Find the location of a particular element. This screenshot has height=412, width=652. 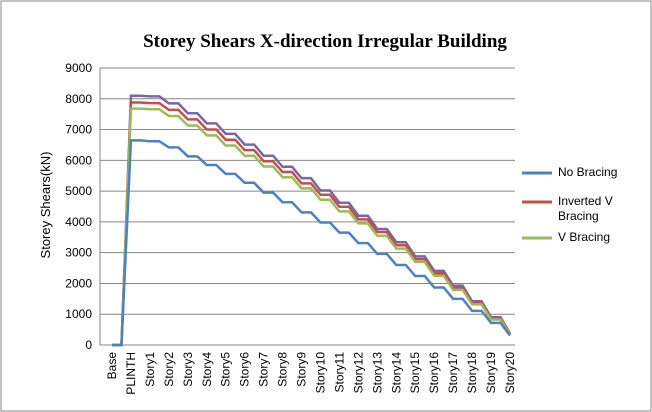

x-tick-label: Story15 is located at coordinates (415, 373).